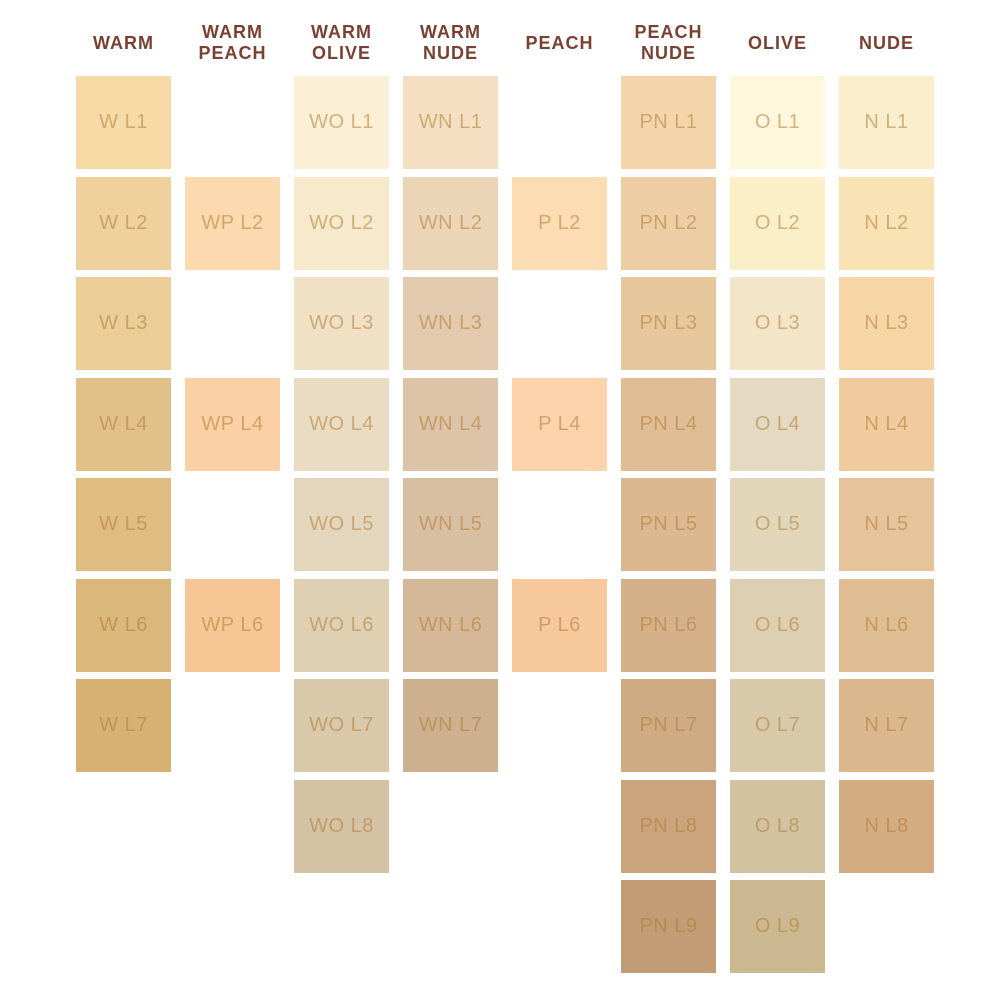 This screenshot has height=1000, width=1000. Describe the element at coordinates (341, 725) in the screenshot. I see `swatch-wo-l7: WO L7` at that location.